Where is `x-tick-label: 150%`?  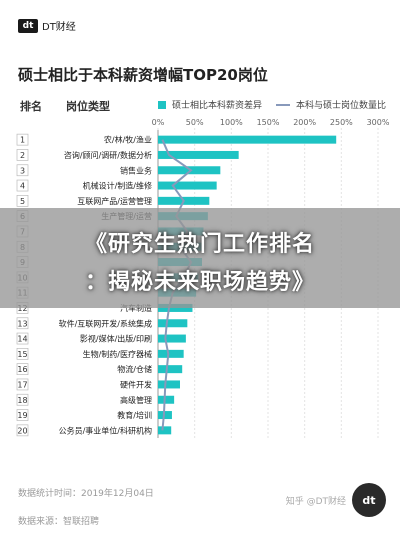 x-tick-label: 150% is located at coordinates (268, 122).